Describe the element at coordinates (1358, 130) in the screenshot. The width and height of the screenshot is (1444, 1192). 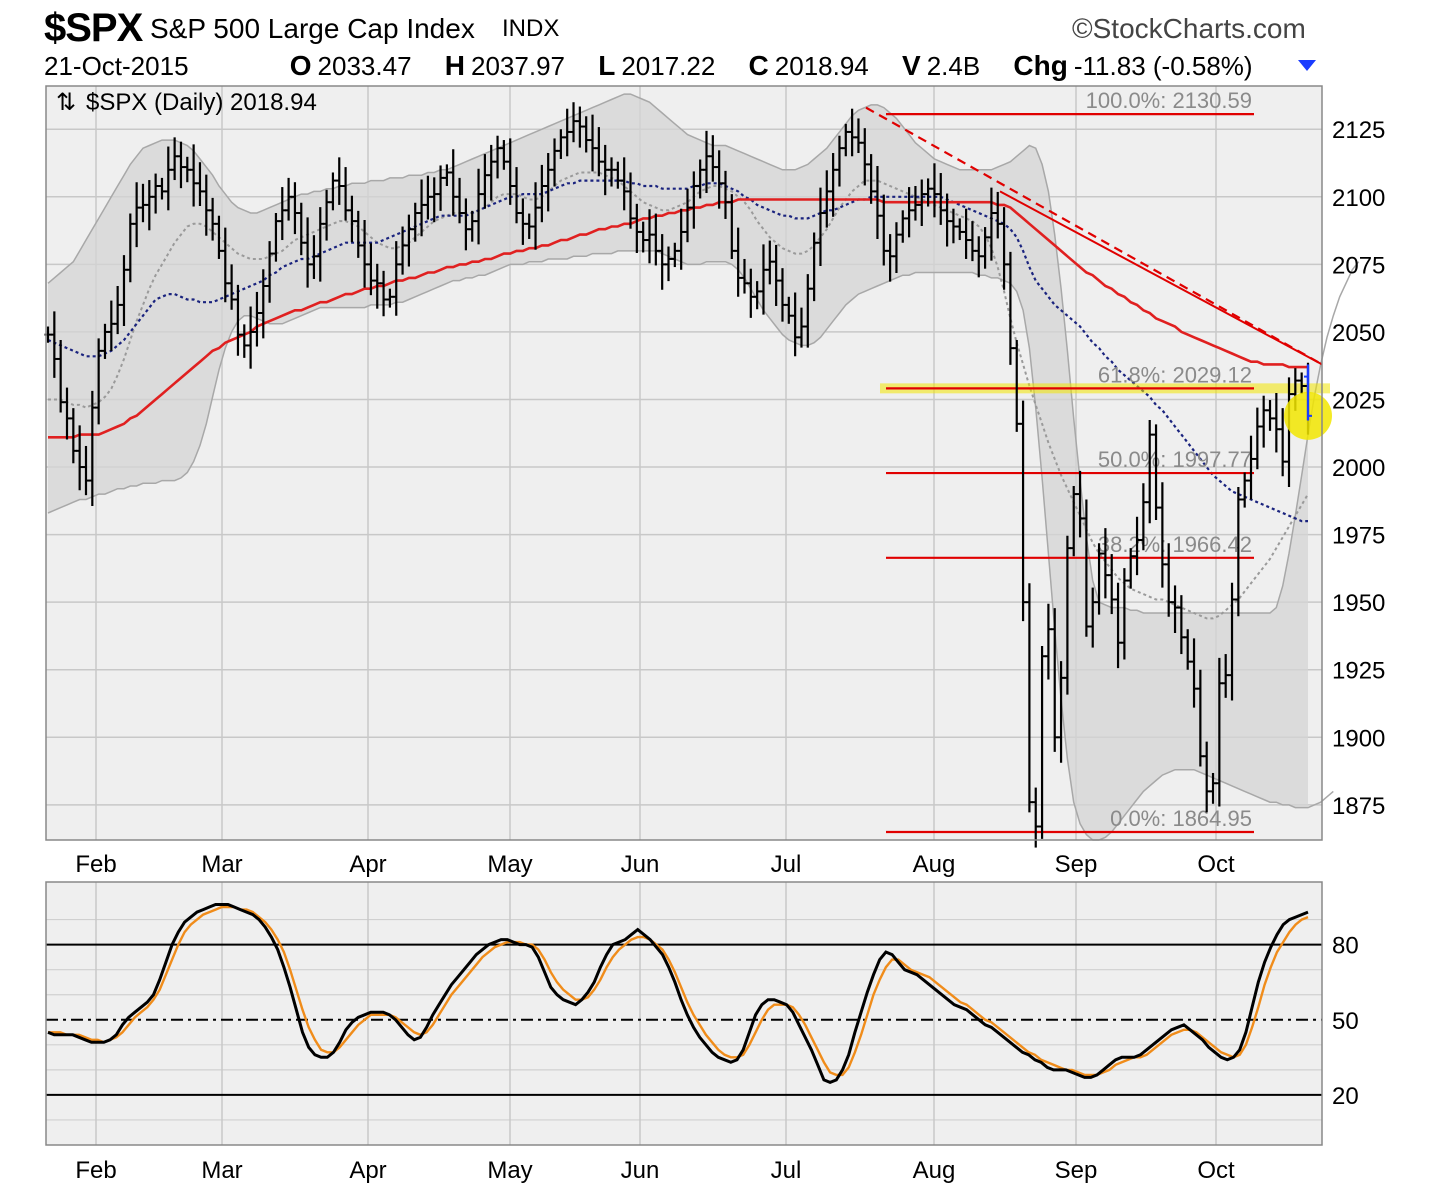
I see `price-y-tick-0: 2125` at that location.